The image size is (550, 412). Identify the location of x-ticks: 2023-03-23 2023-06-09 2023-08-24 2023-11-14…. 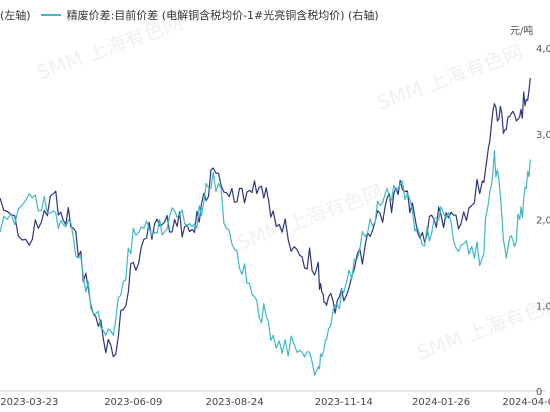
(275, 402).